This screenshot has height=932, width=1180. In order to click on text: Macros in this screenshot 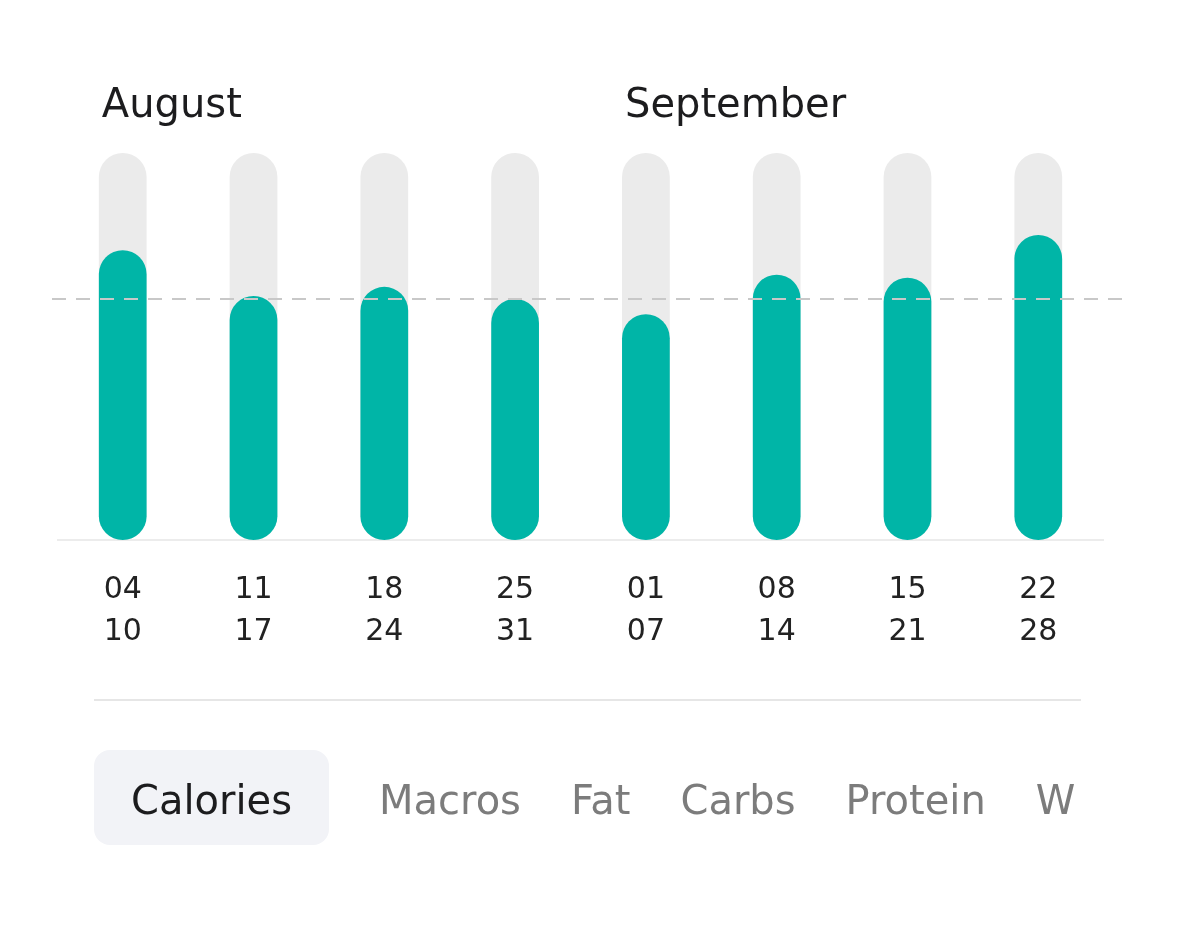, I will do `click(450, 800)`.